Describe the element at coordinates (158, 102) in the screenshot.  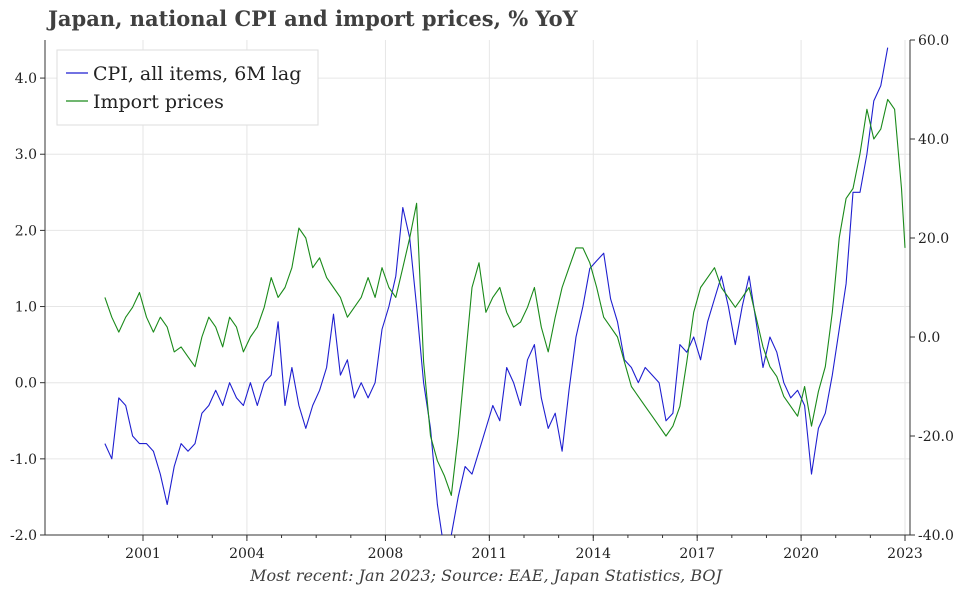
I see `legend-label-import-prices: Import prices` at that location.